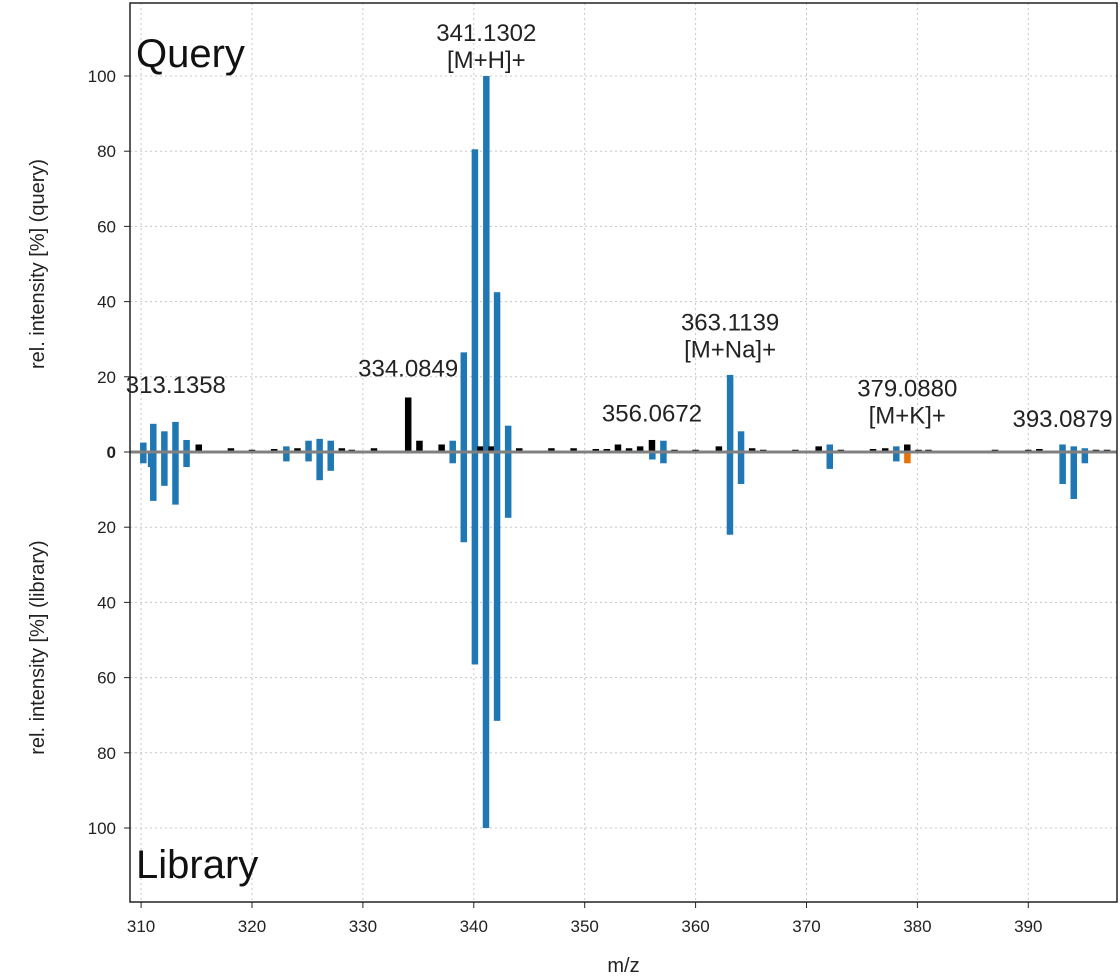 The image size is (1120, 979). What do you see at coordinates (584, 926) in the screenshot?
I see `x-tick-label: 350` at bounding box center [584, 926].